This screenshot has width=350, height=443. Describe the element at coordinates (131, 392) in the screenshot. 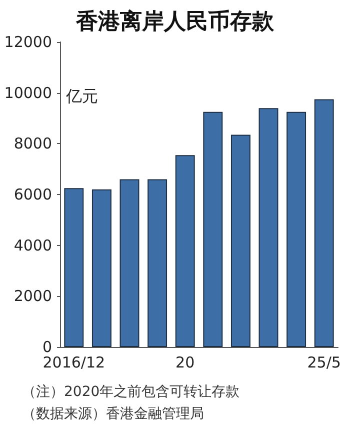

I see `text: （注）2020年之前包含可转让存款` at that location.